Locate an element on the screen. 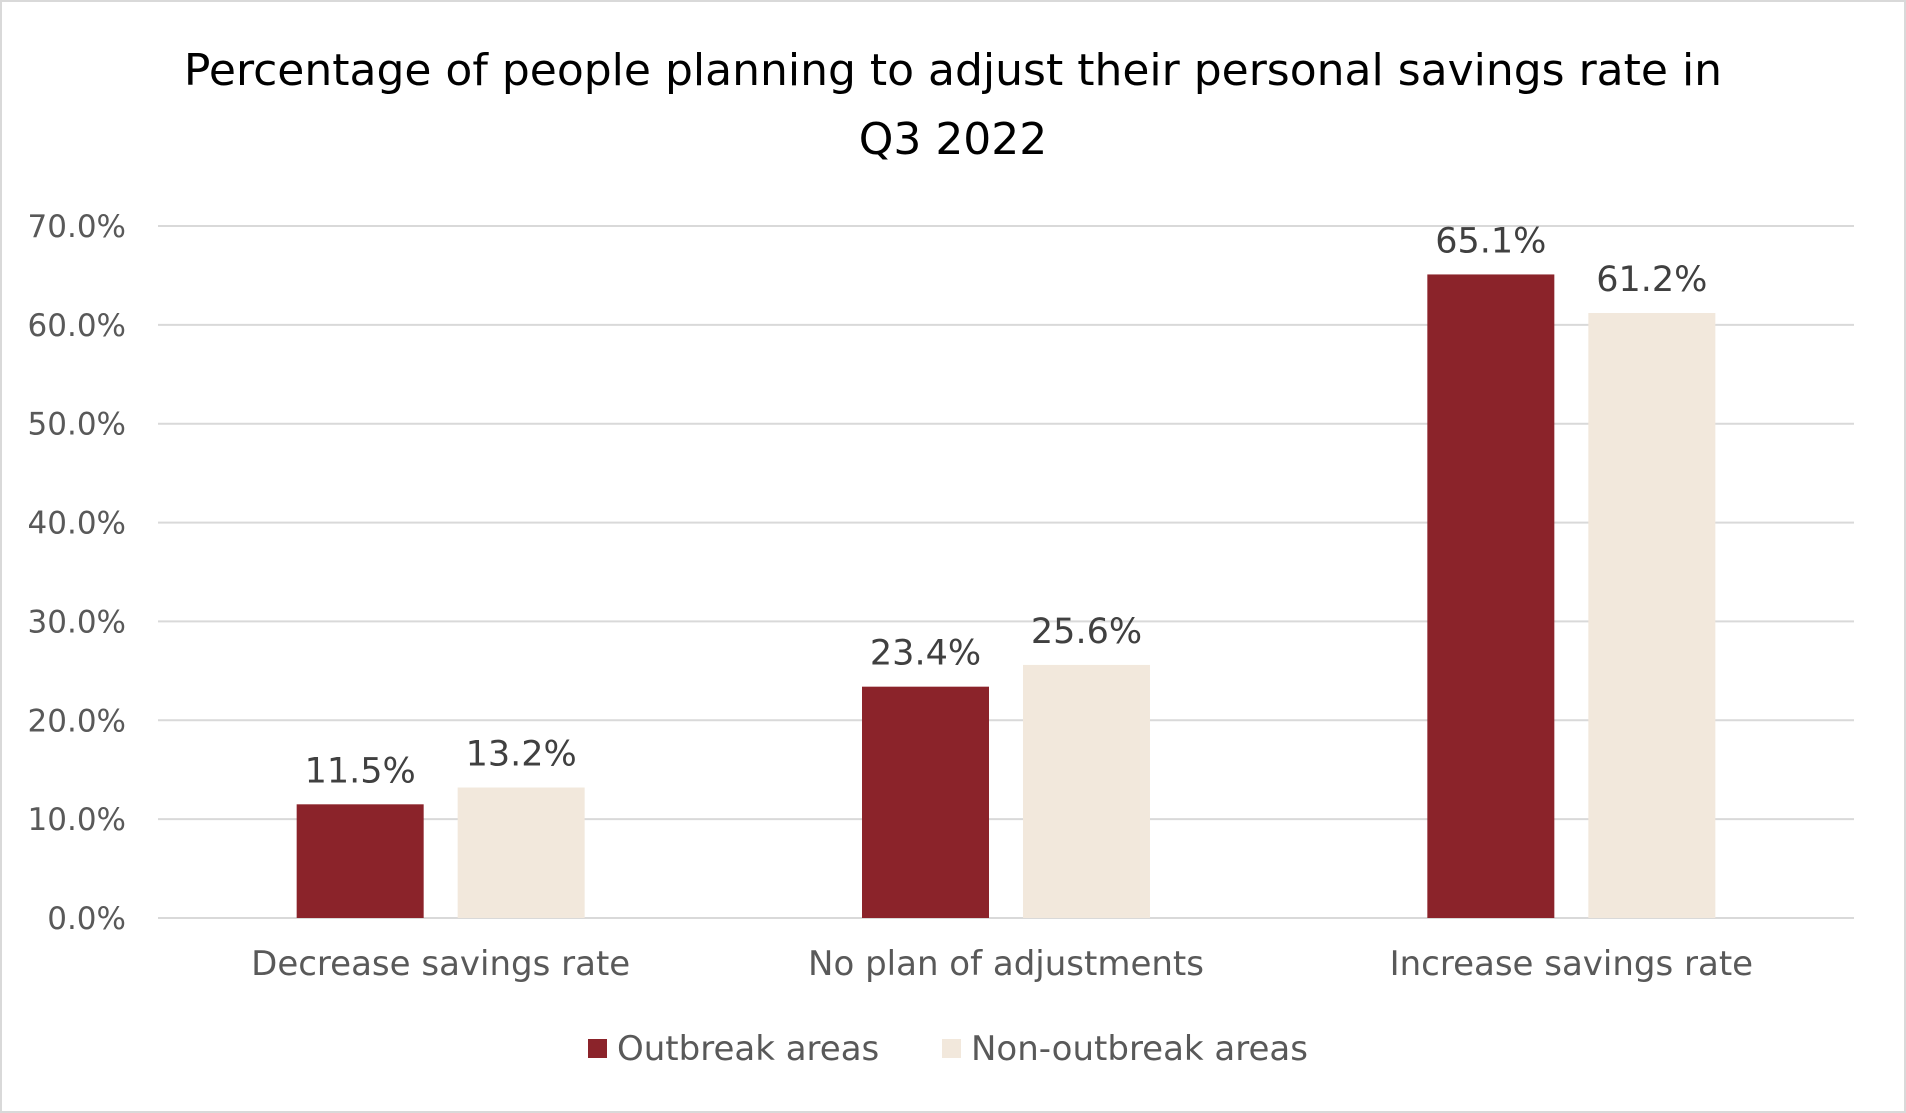  y-tick-label: 50.0% is located at coordinates (77, 425).